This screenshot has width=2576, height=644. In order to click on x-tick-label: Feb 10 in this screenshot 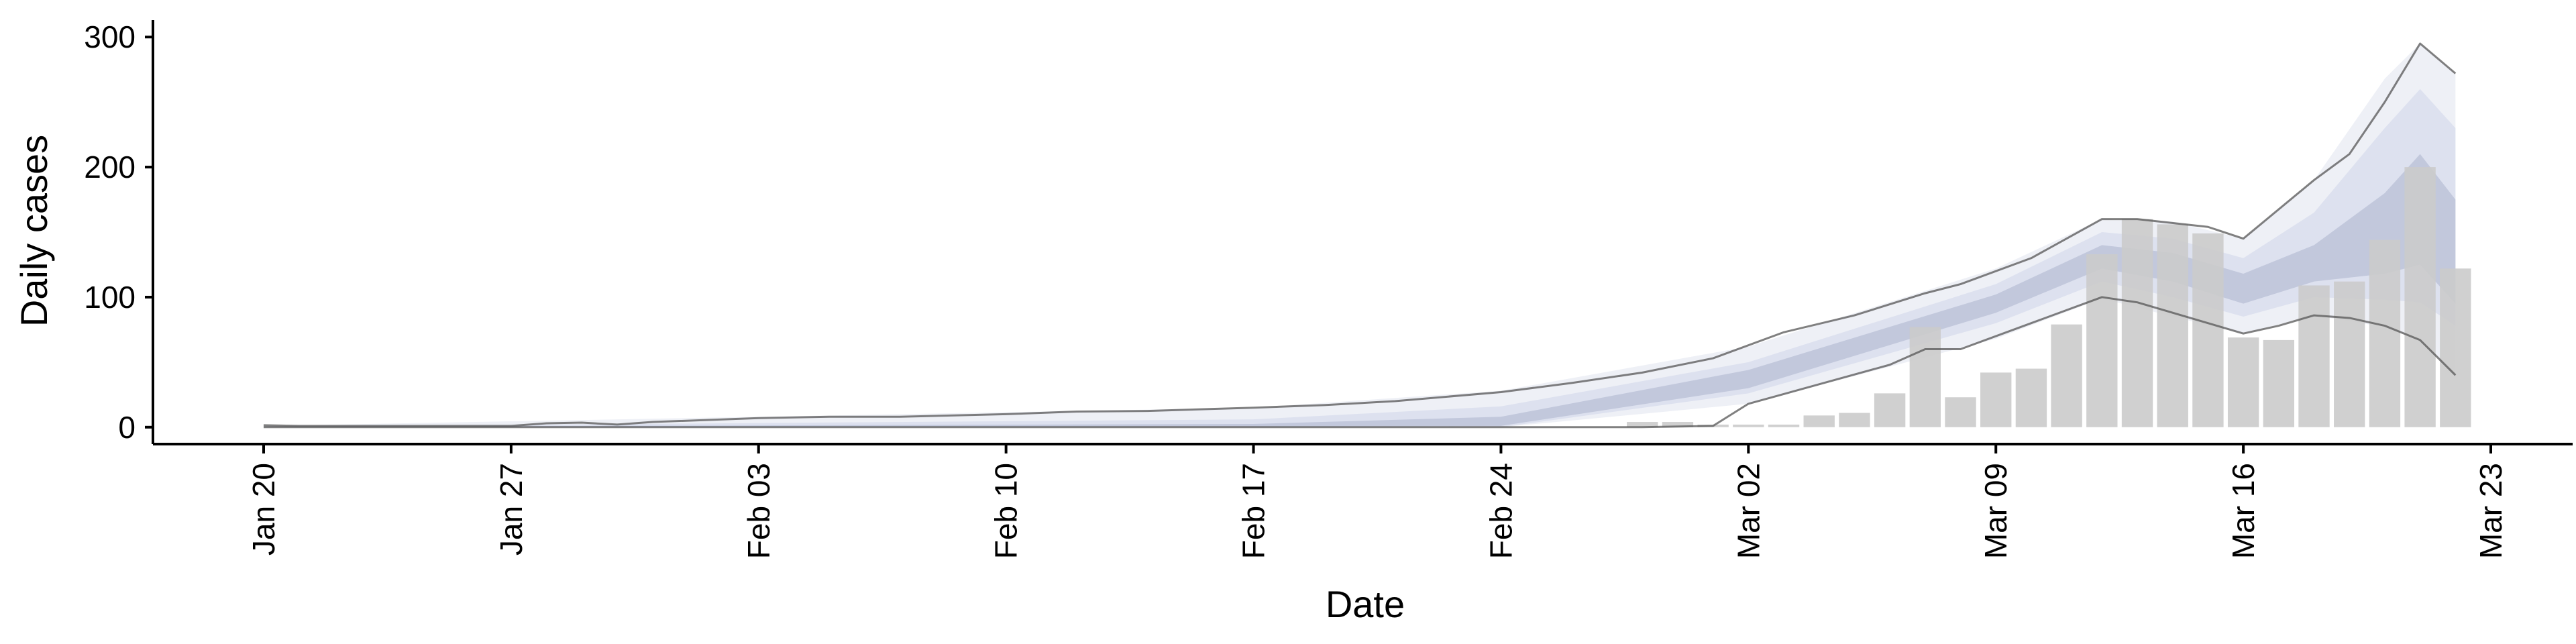, I will do `click(1006, 511)`.